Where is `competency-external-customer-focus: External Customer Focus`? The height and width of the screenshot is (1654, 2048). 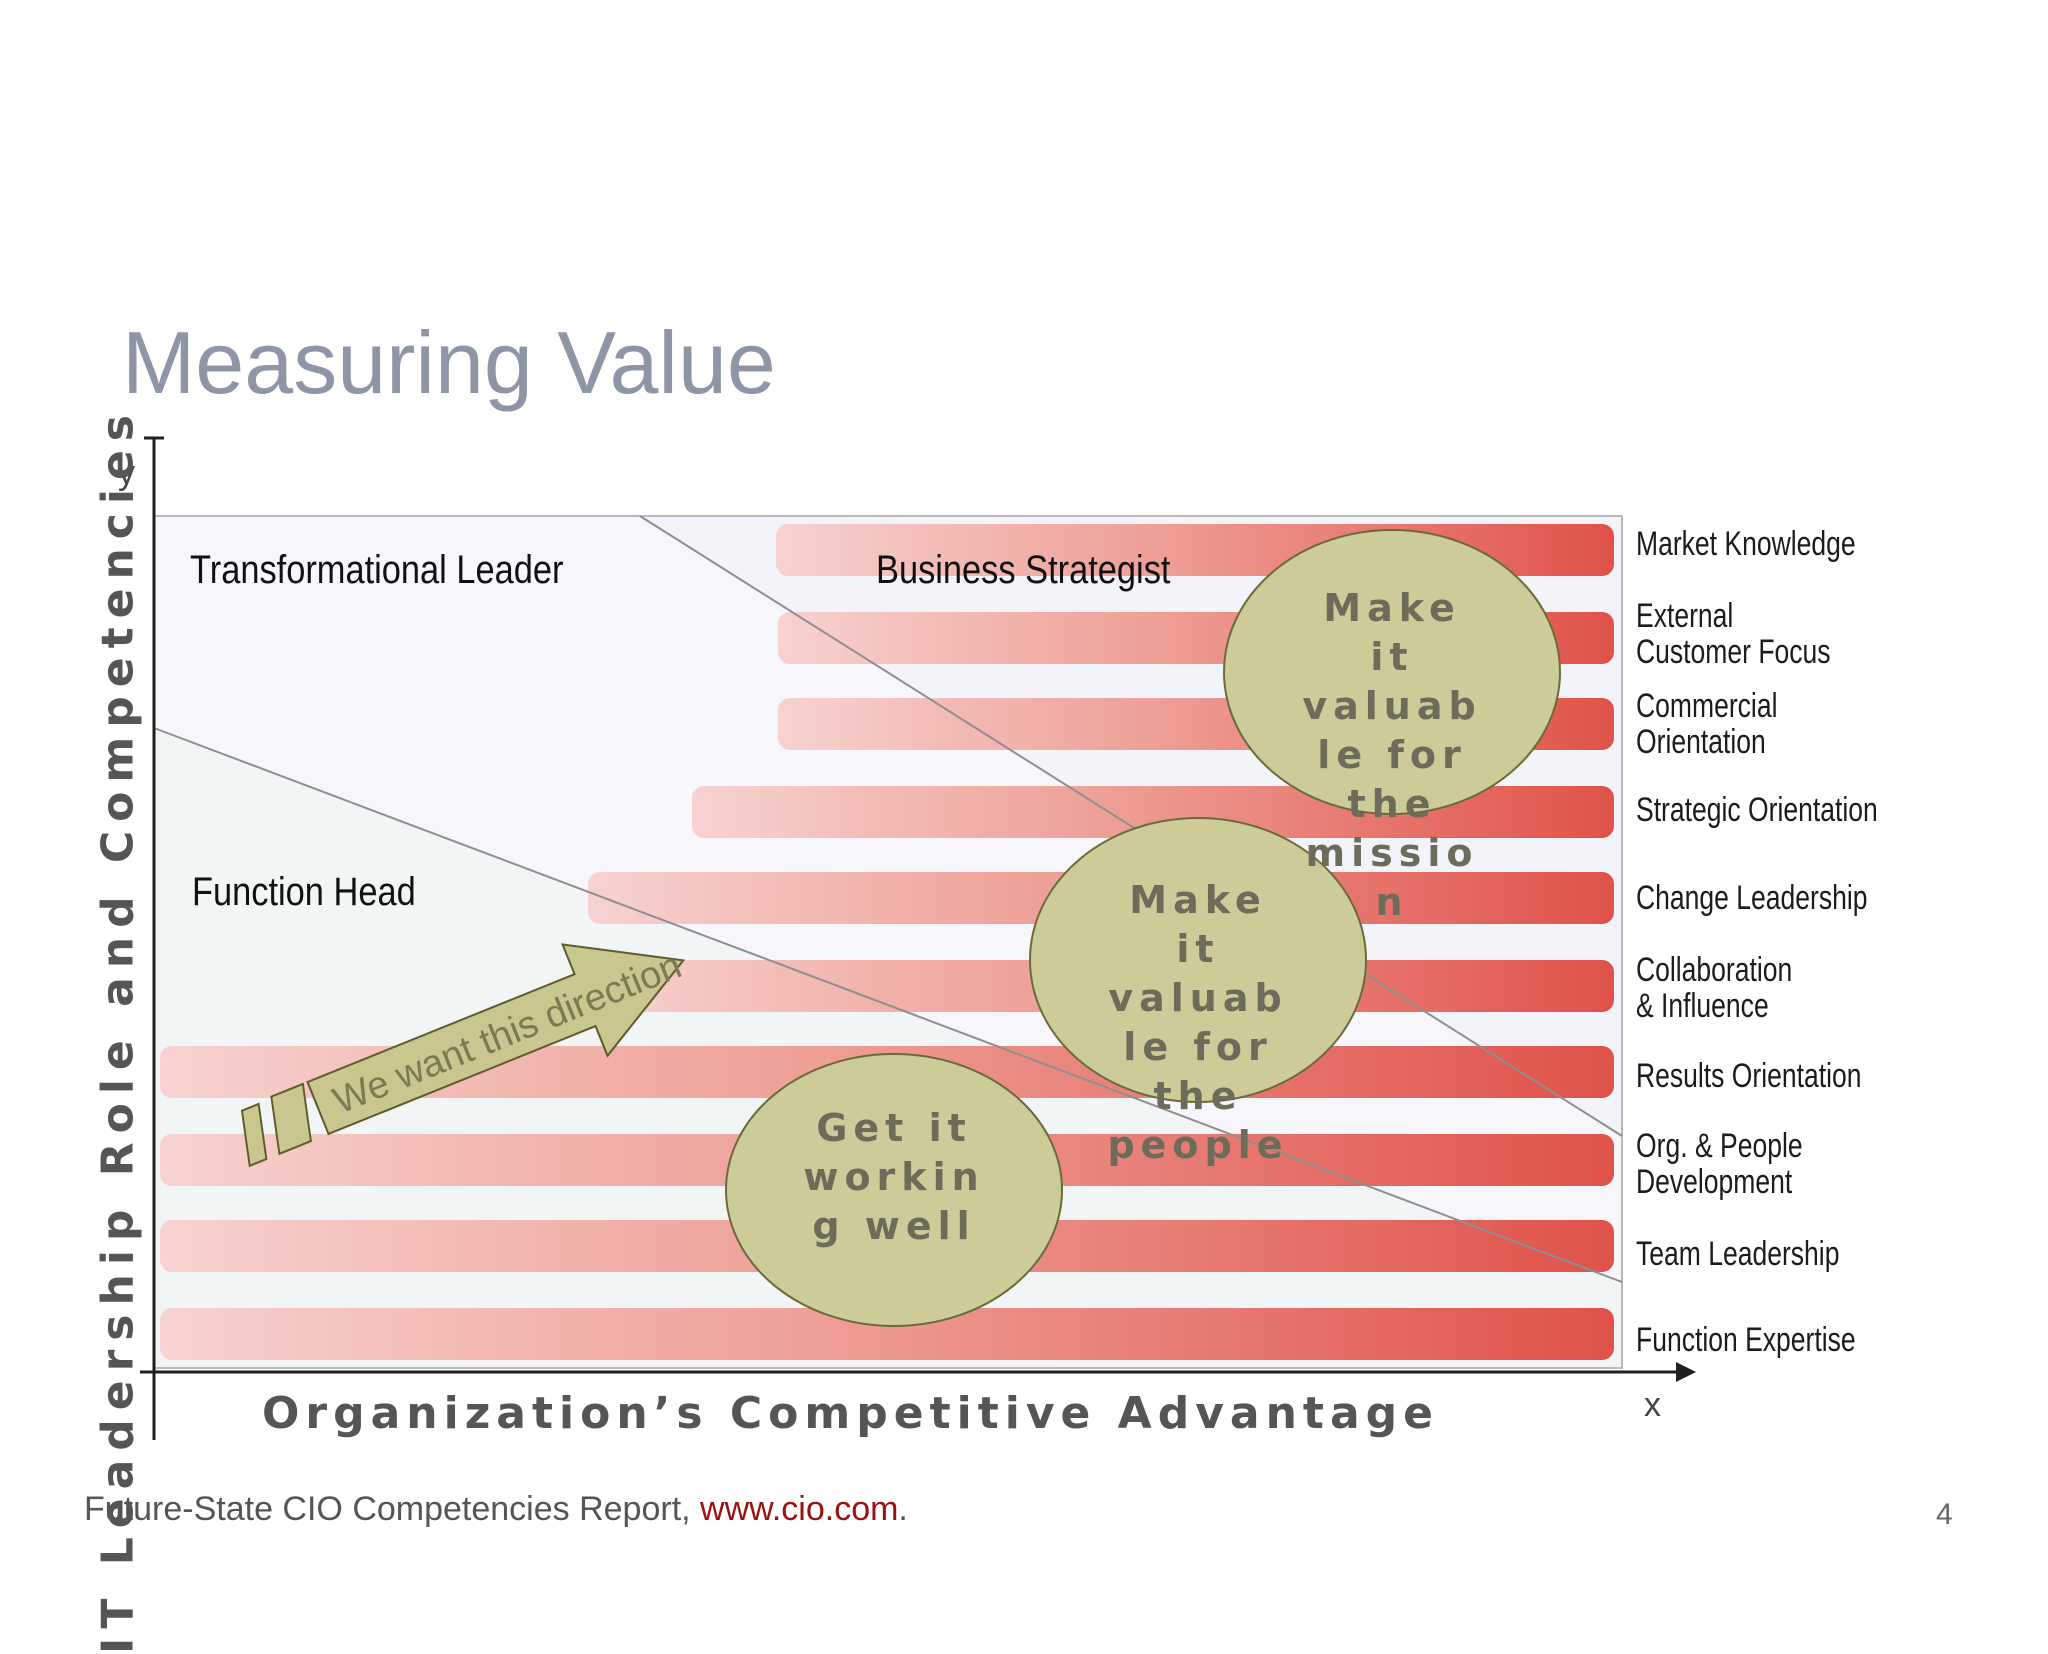 competency-external-customer-focus: External Customer Focus is located at coordinates (1733, 634).